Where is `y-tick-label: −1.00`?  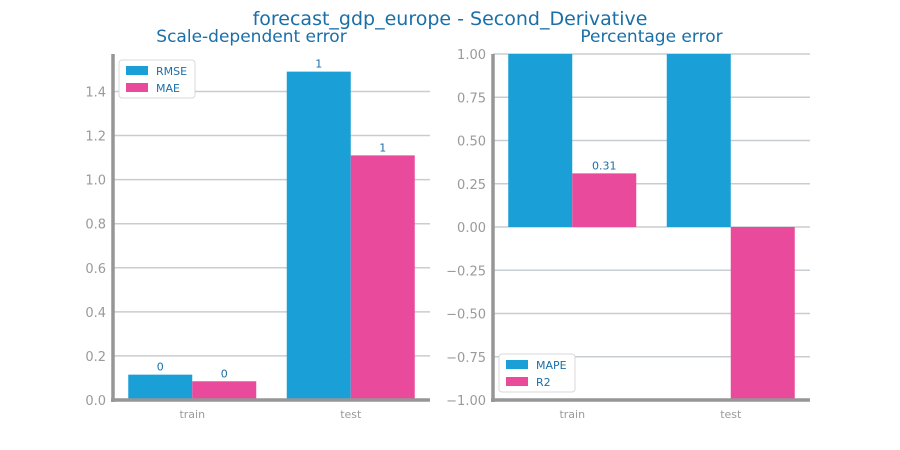
y-tick-label: −1.00 is located at coordinates (466, 401).